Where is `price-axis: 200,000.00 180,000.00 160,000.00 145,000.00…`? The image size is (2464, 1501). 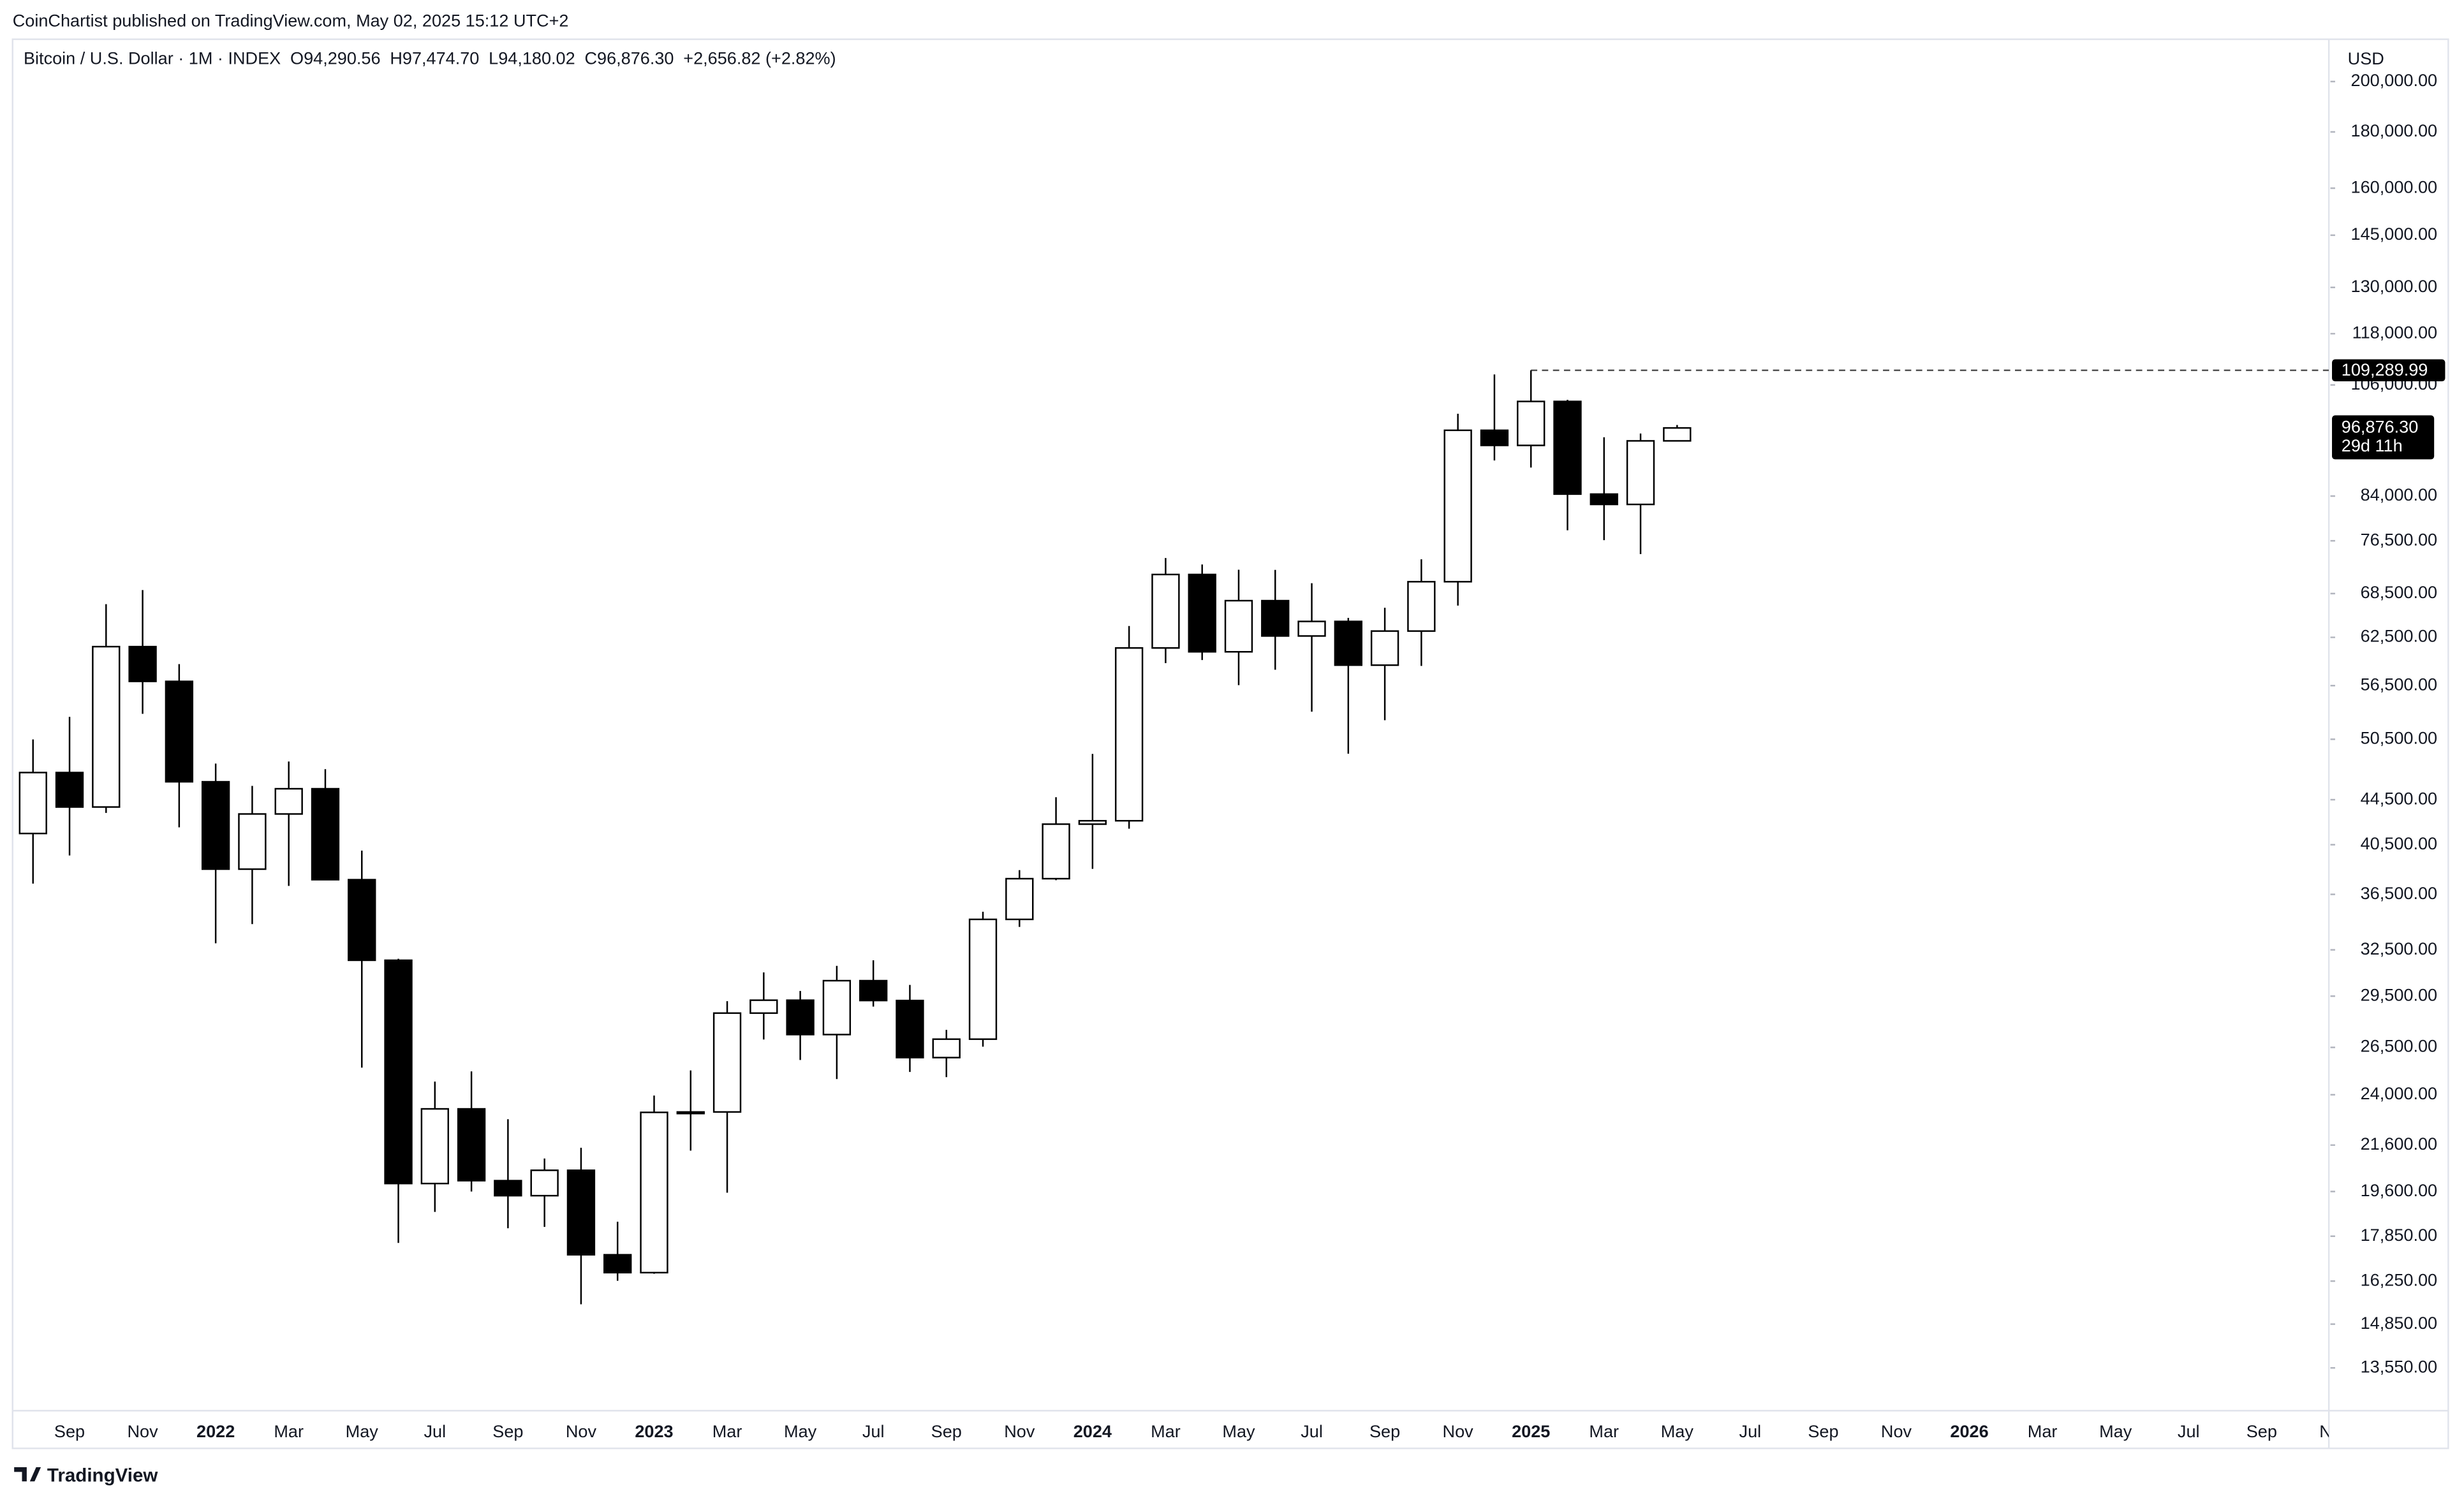 price-axis: 200,000.00 180,000.00 160,000.00 145,000.00… is located at coordinates (2384, 723).